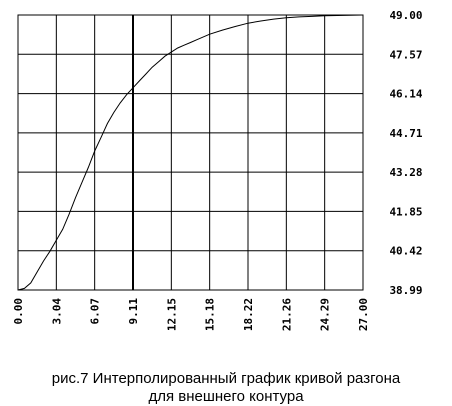 Image resolution: width=452 pixels, height=406 pixels. Describe the element at coordinates (405, 15) in the screenshot. I see `y-tick-label: 49.00` at that location.